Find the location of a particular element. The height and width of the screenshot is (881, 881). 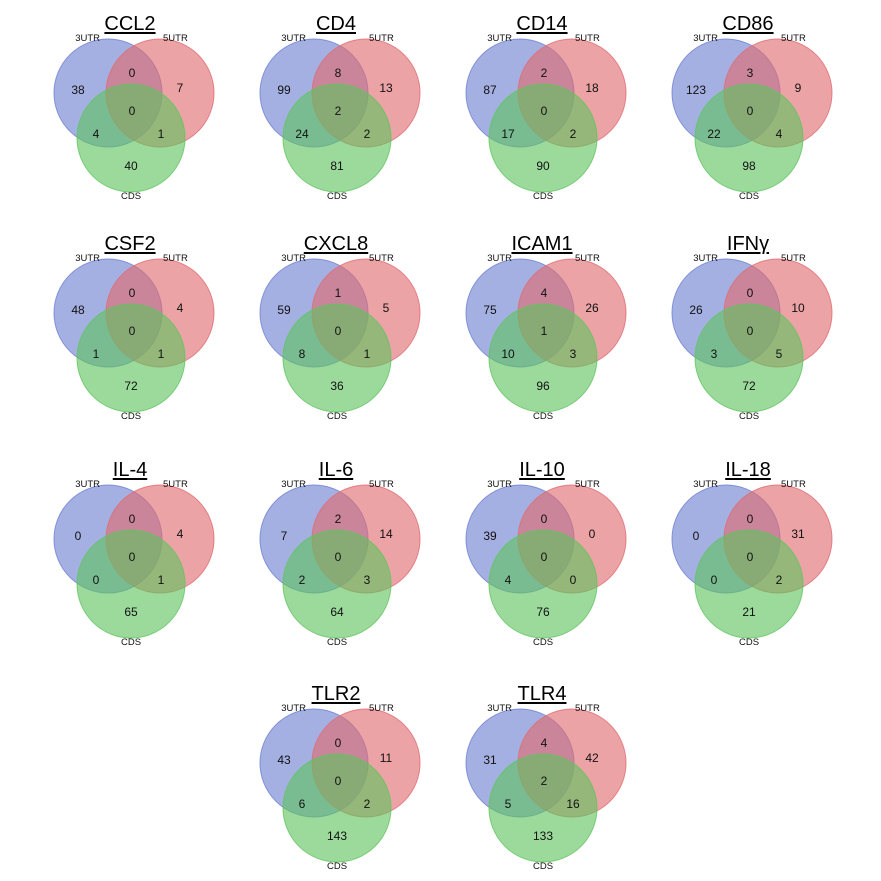

region-count-c: 143 is located at coordinates (337, 836).